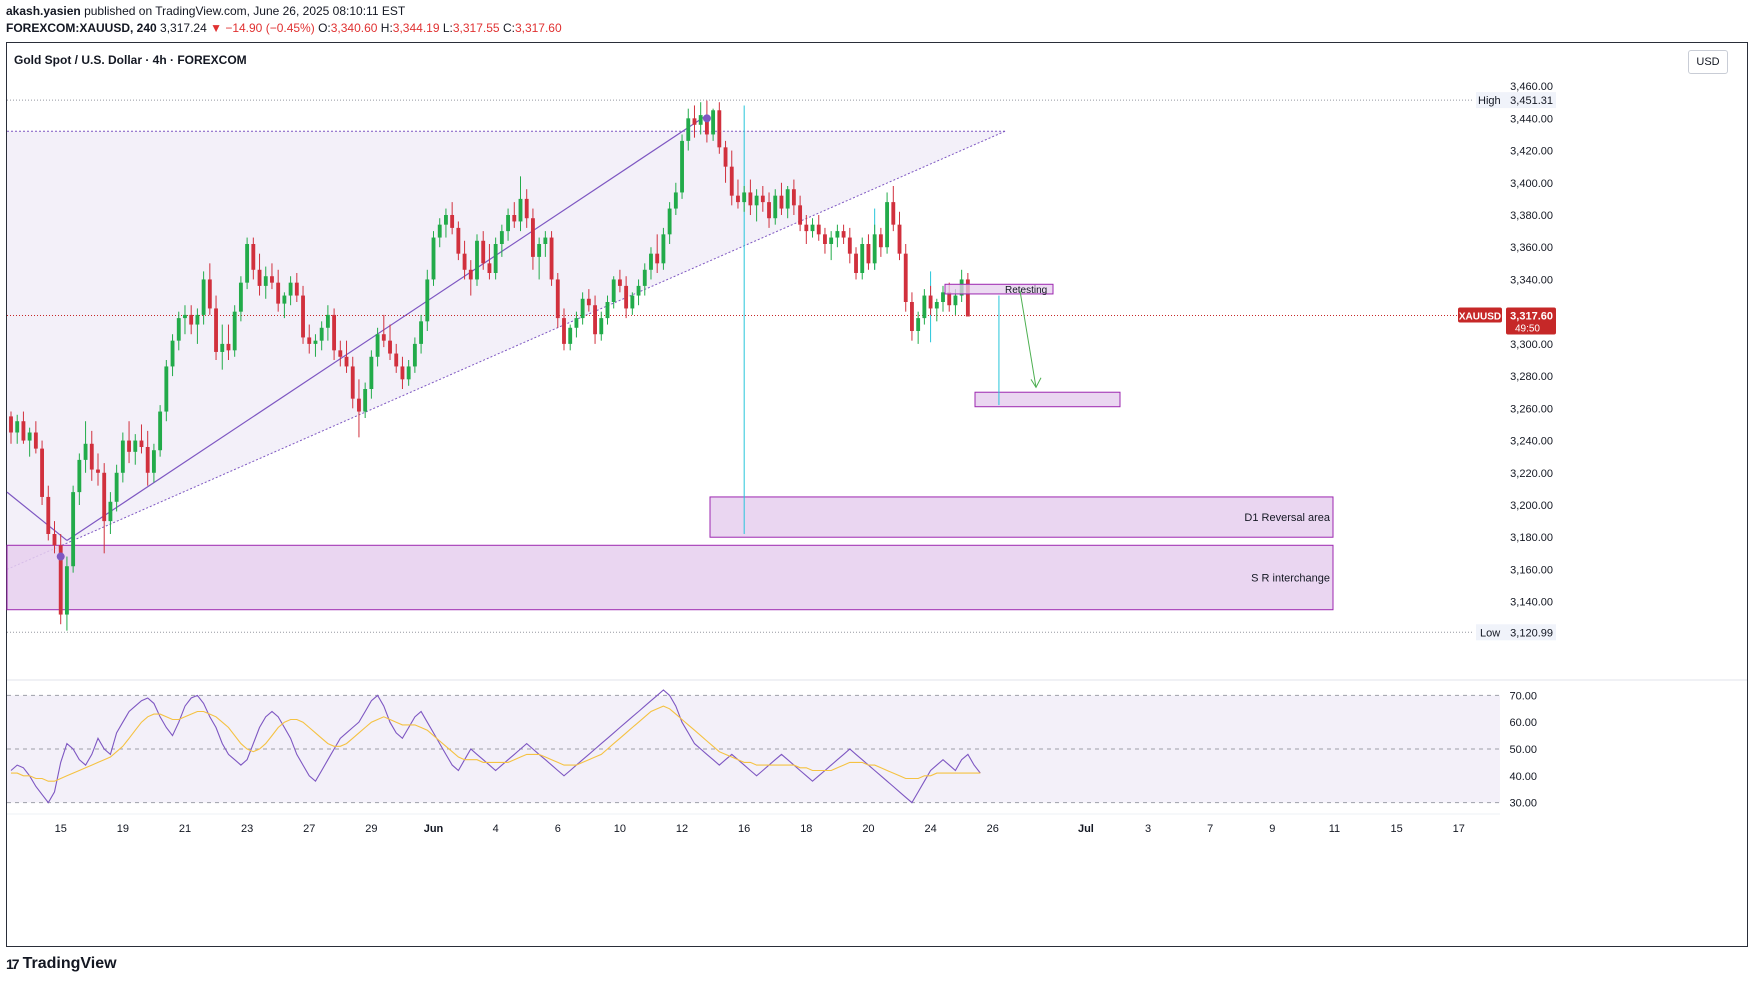 The image size is (1756, 983). I want to click on price-tick-label: 3,220.00, so click(1531, 474).